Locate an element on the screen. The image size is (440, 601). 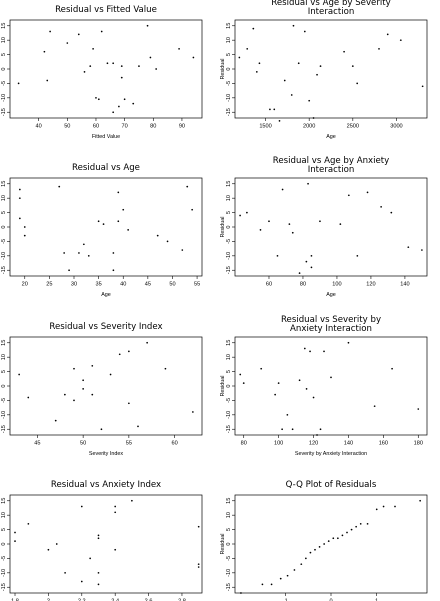
x-tick-label: 90 is located at coordinates (182, 127).